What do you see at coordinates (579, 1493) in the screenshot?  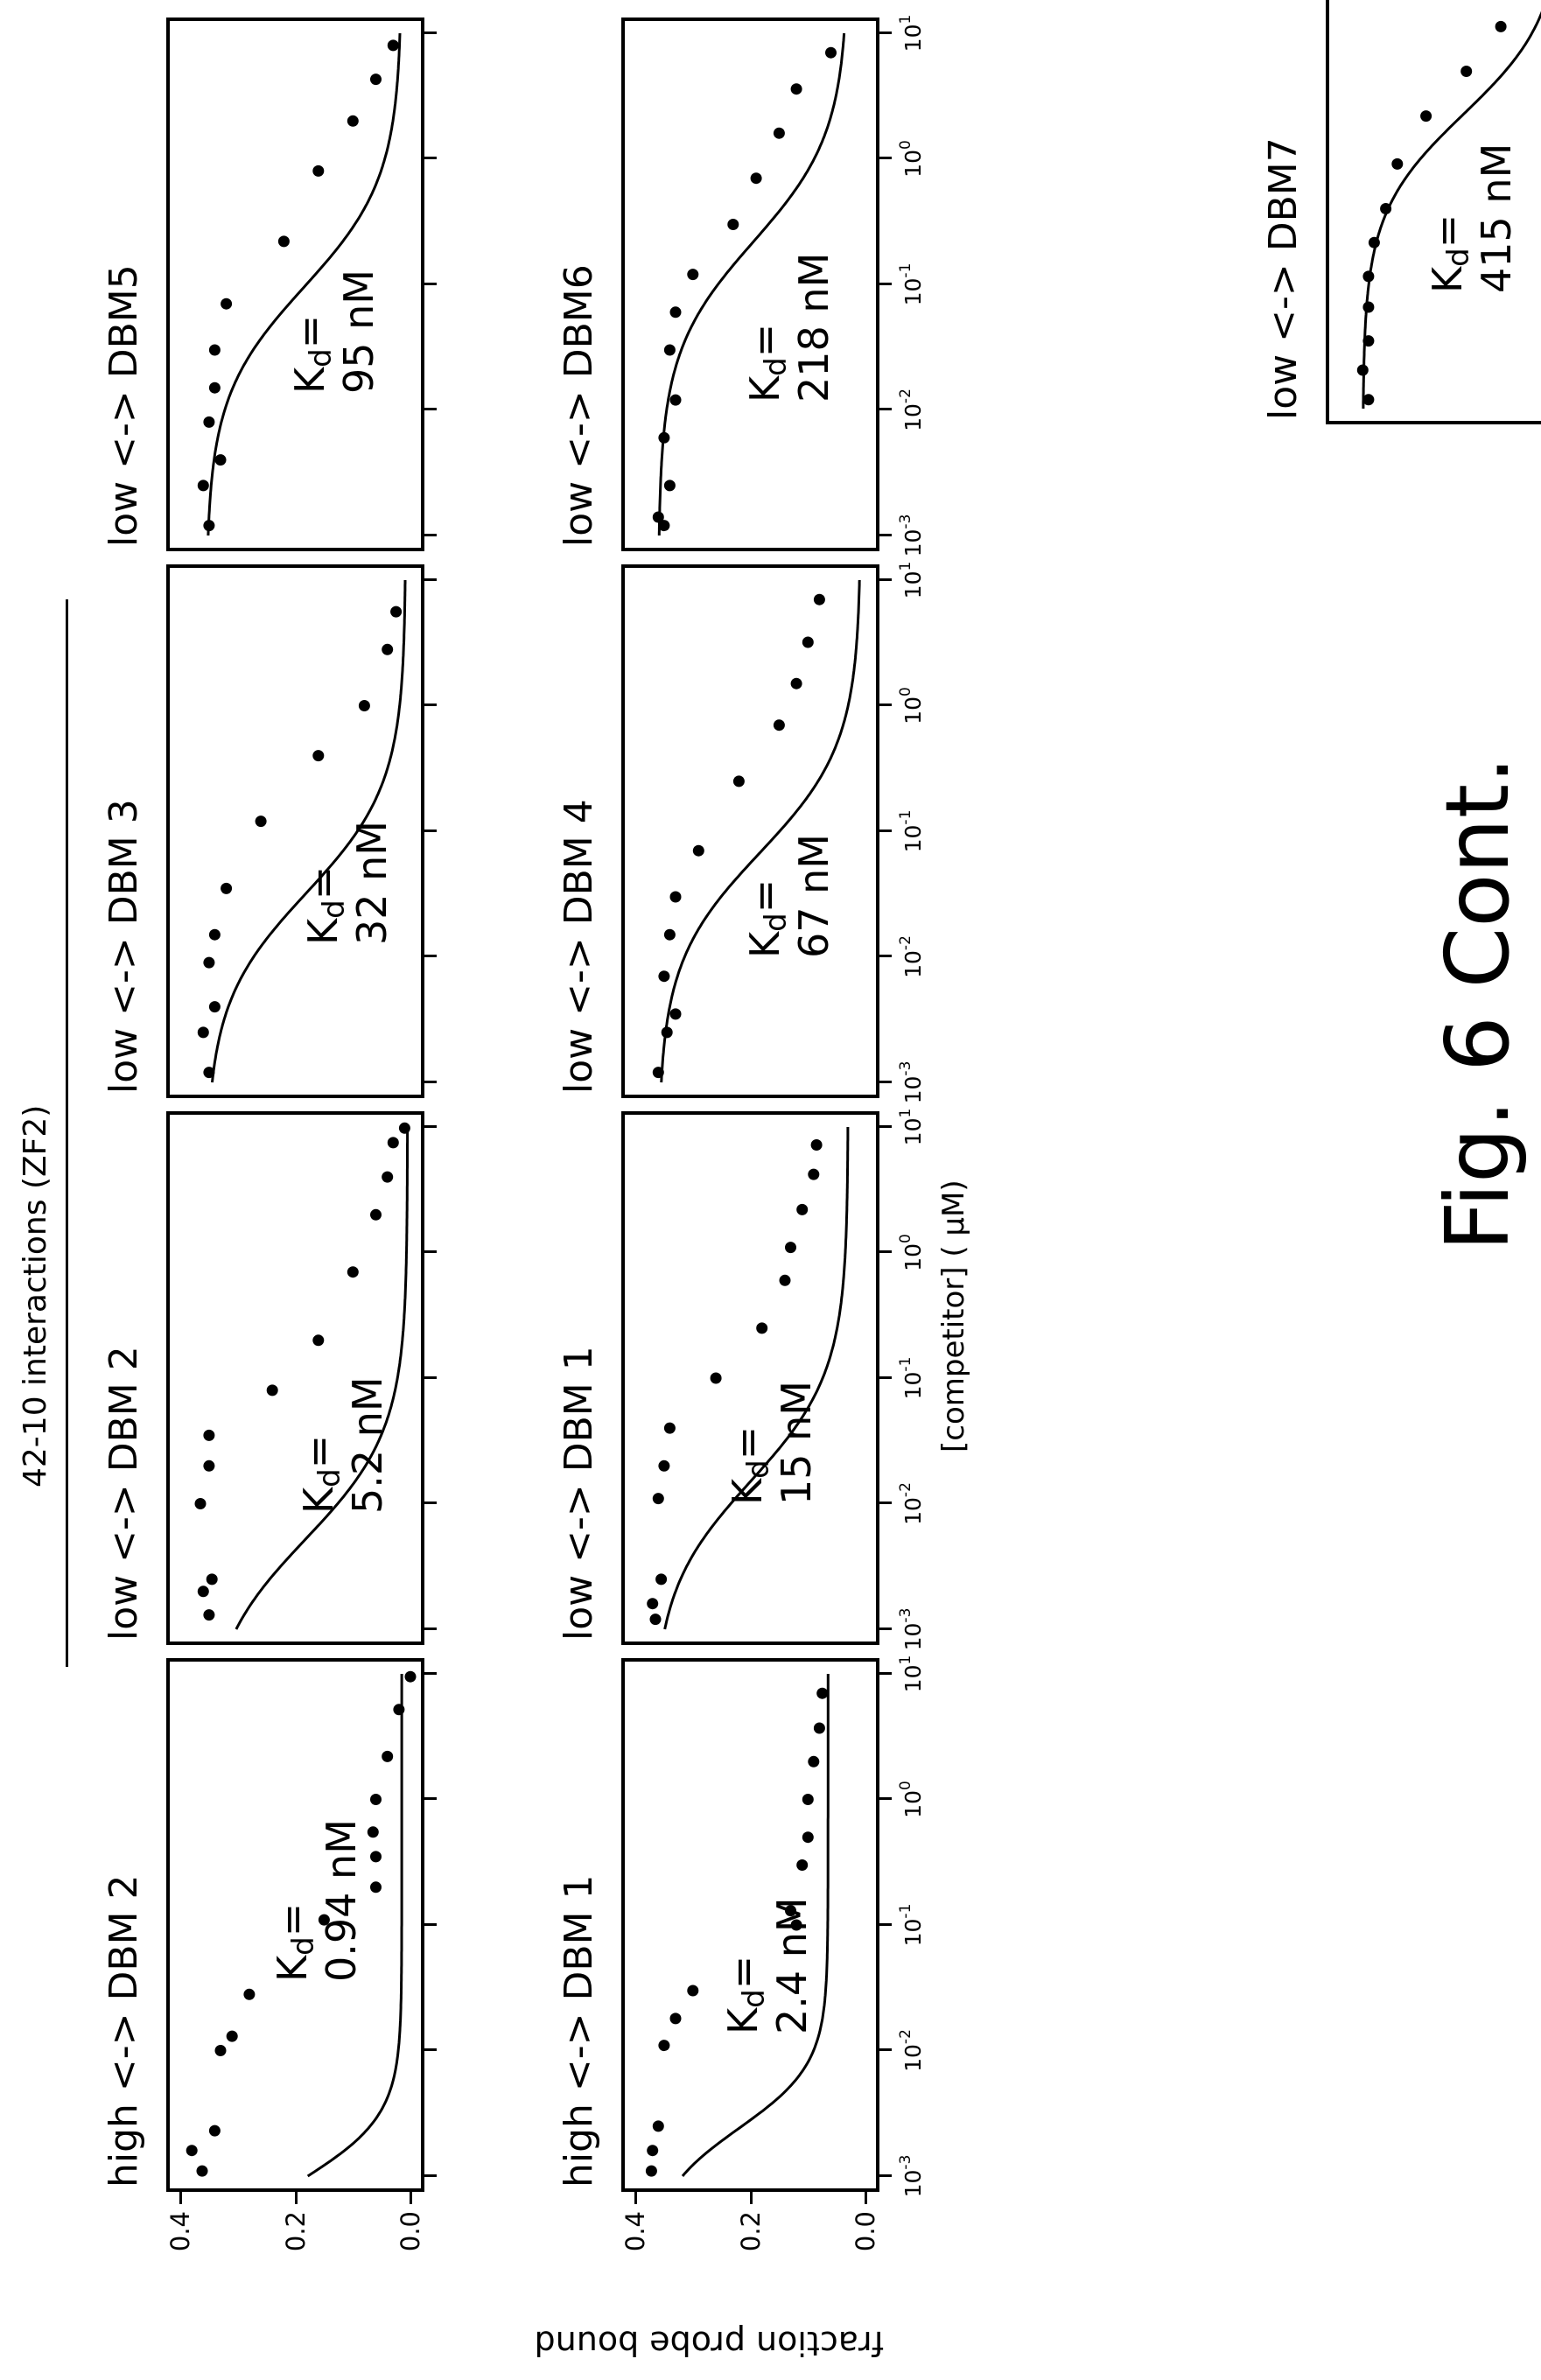 I see `panel-title-low-dbm-1: low <-> DBM 1` at bounding box center [579, 1493].